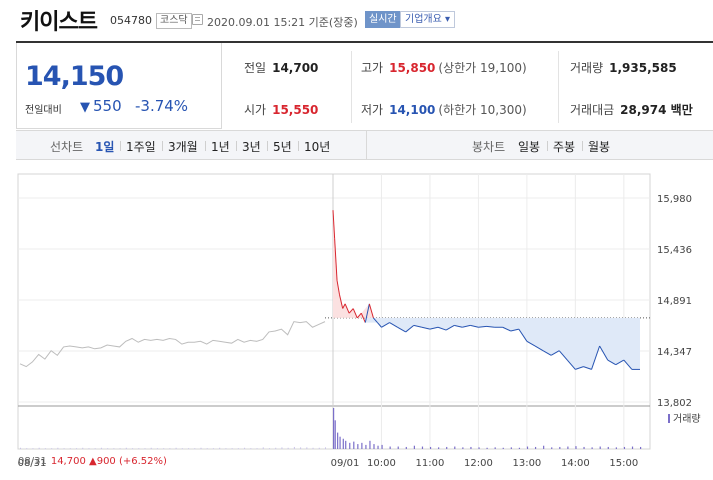  What do you see at coordinates (282, 147) in the screenshot?
I see `period-tab-5y: 5년` at bounding box center [282, 147].